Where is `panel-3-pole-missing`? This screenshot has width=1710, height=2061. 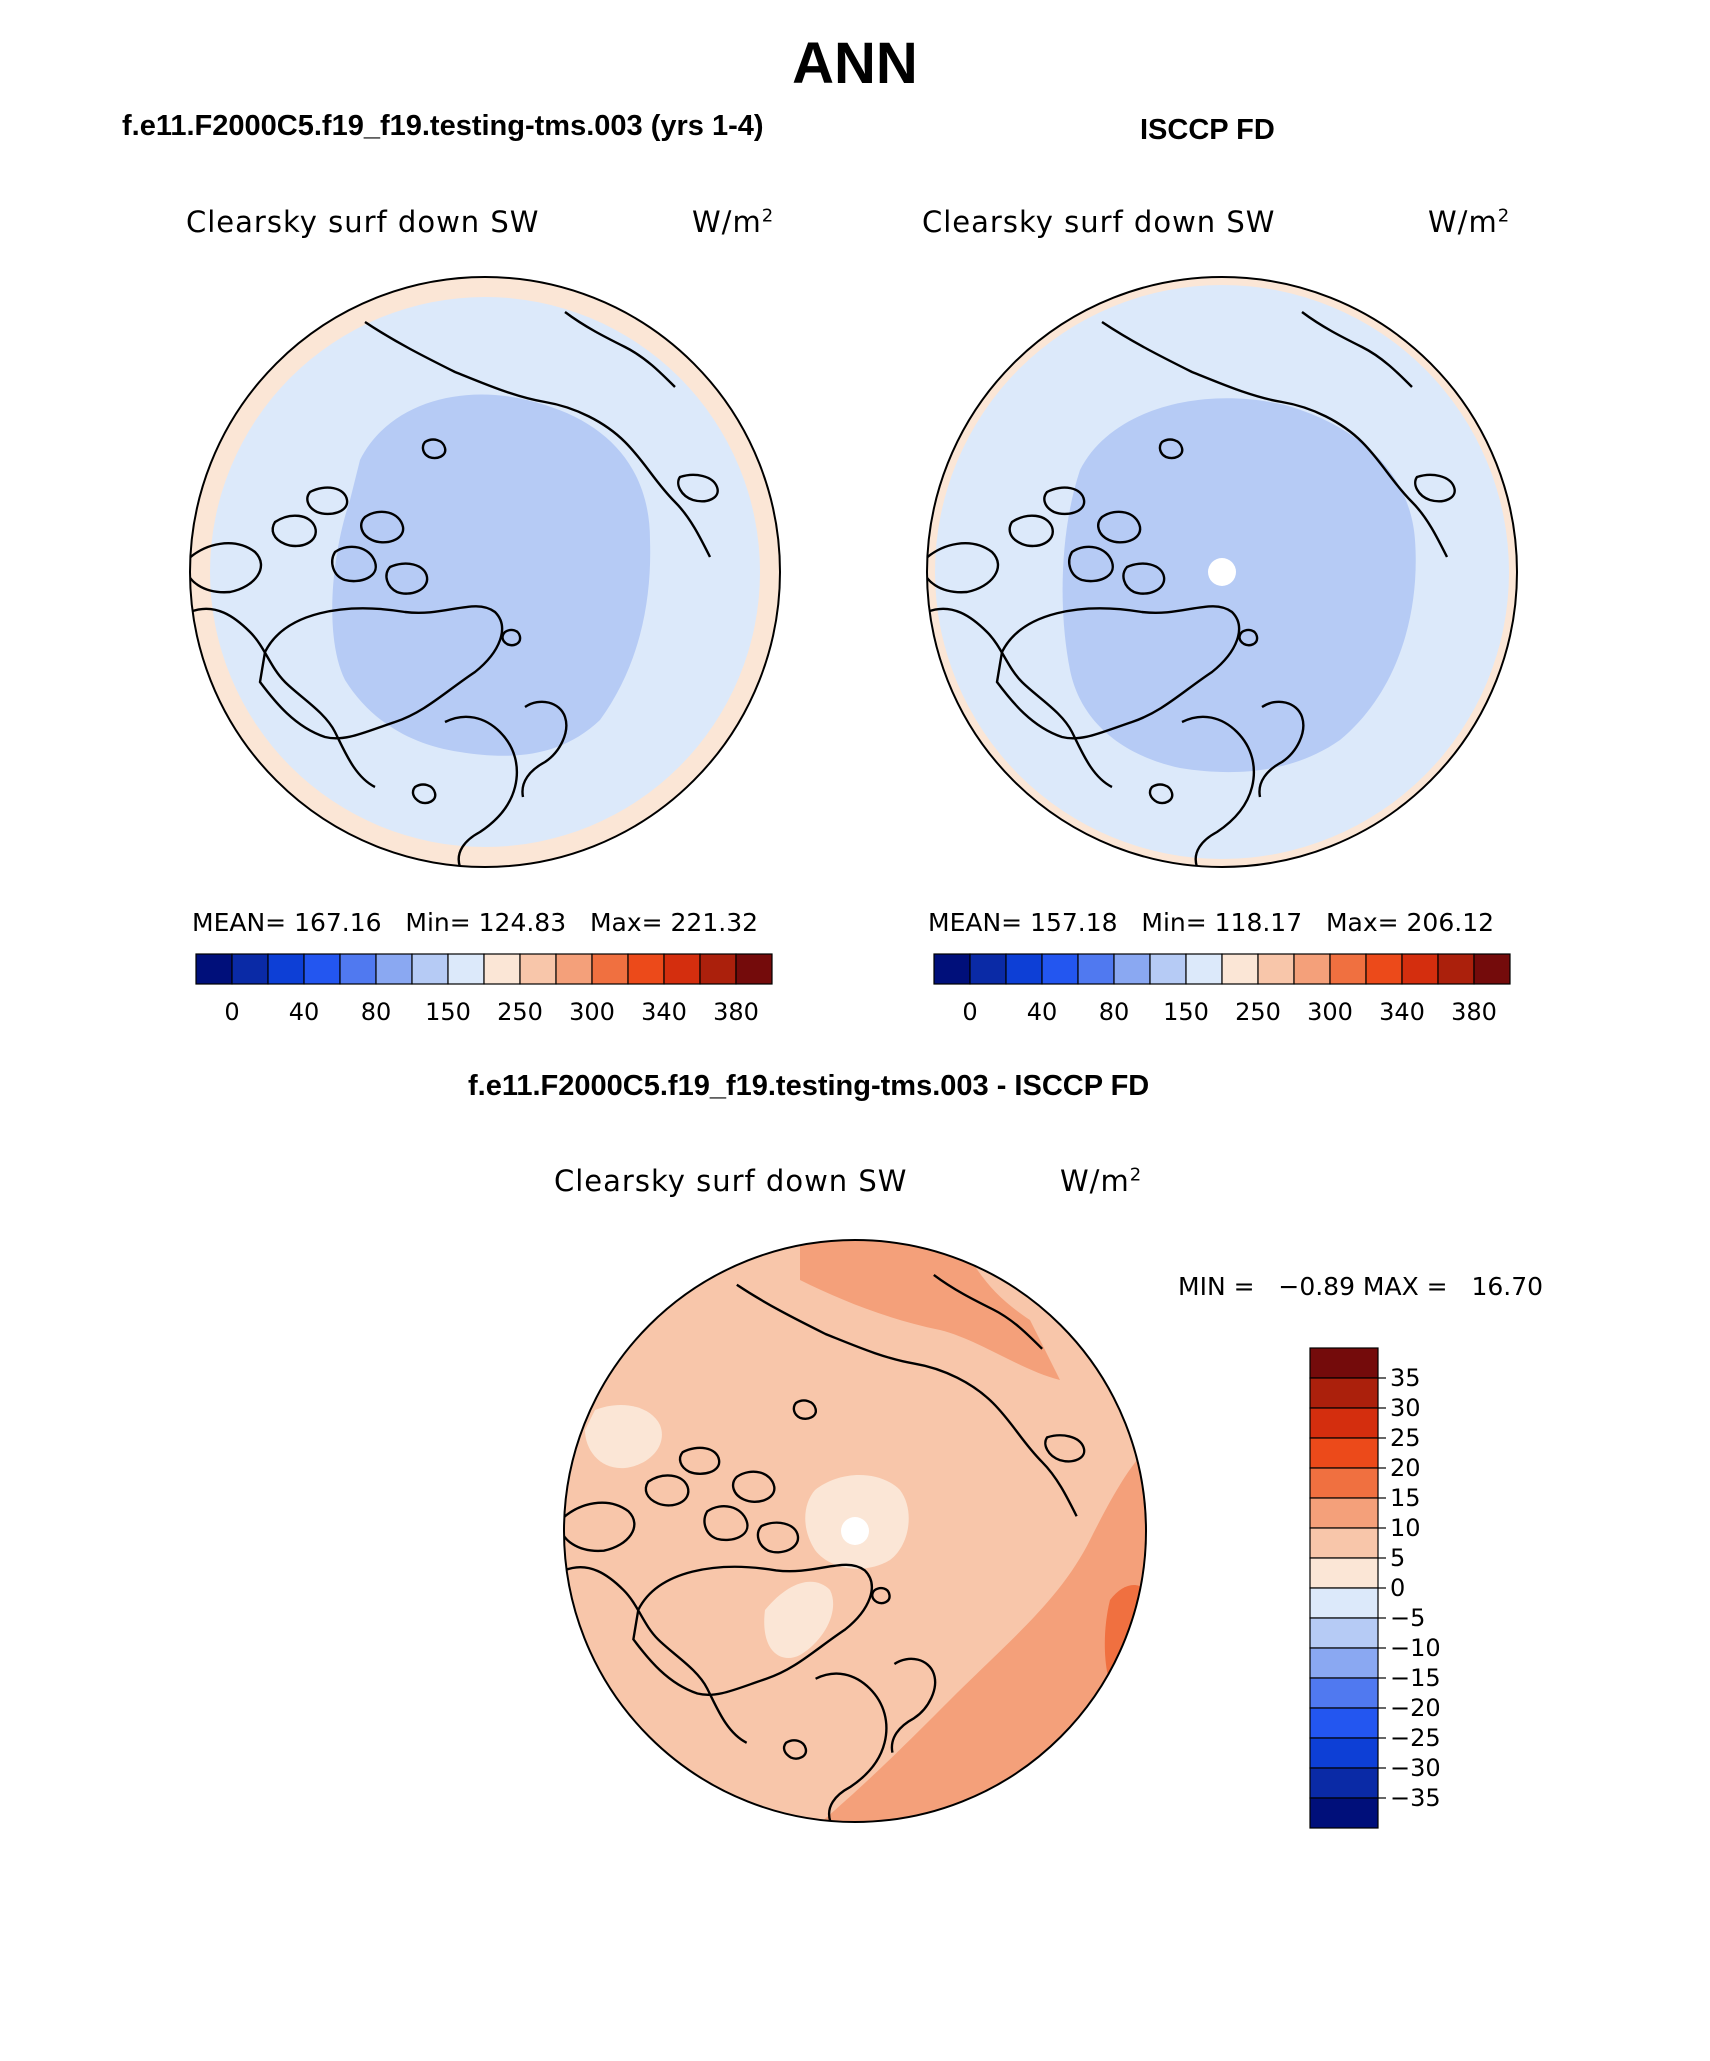
panel-3-pole-missing is located at coordinates (855, 1531).